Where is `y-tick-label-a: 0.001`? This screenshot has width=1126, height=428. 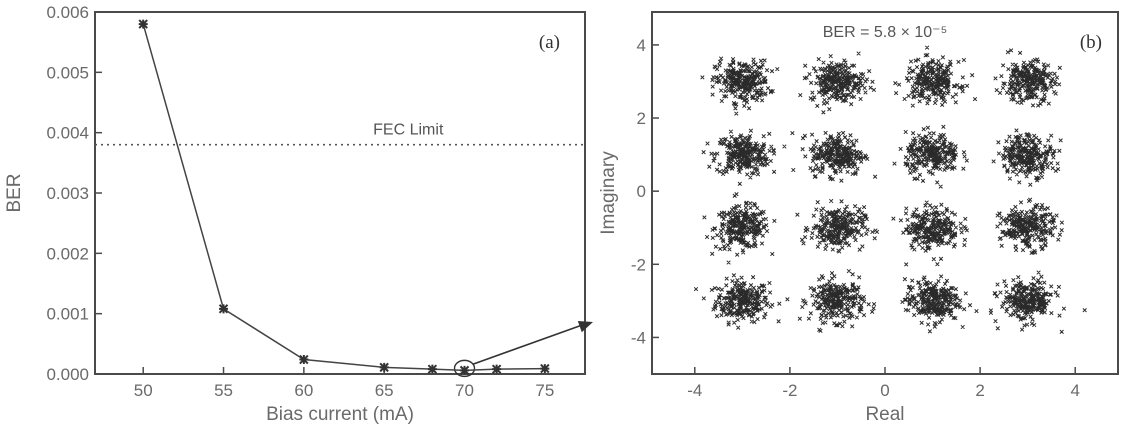
y-tick-label-a: 0.001 is located at coordinates (67, 314).